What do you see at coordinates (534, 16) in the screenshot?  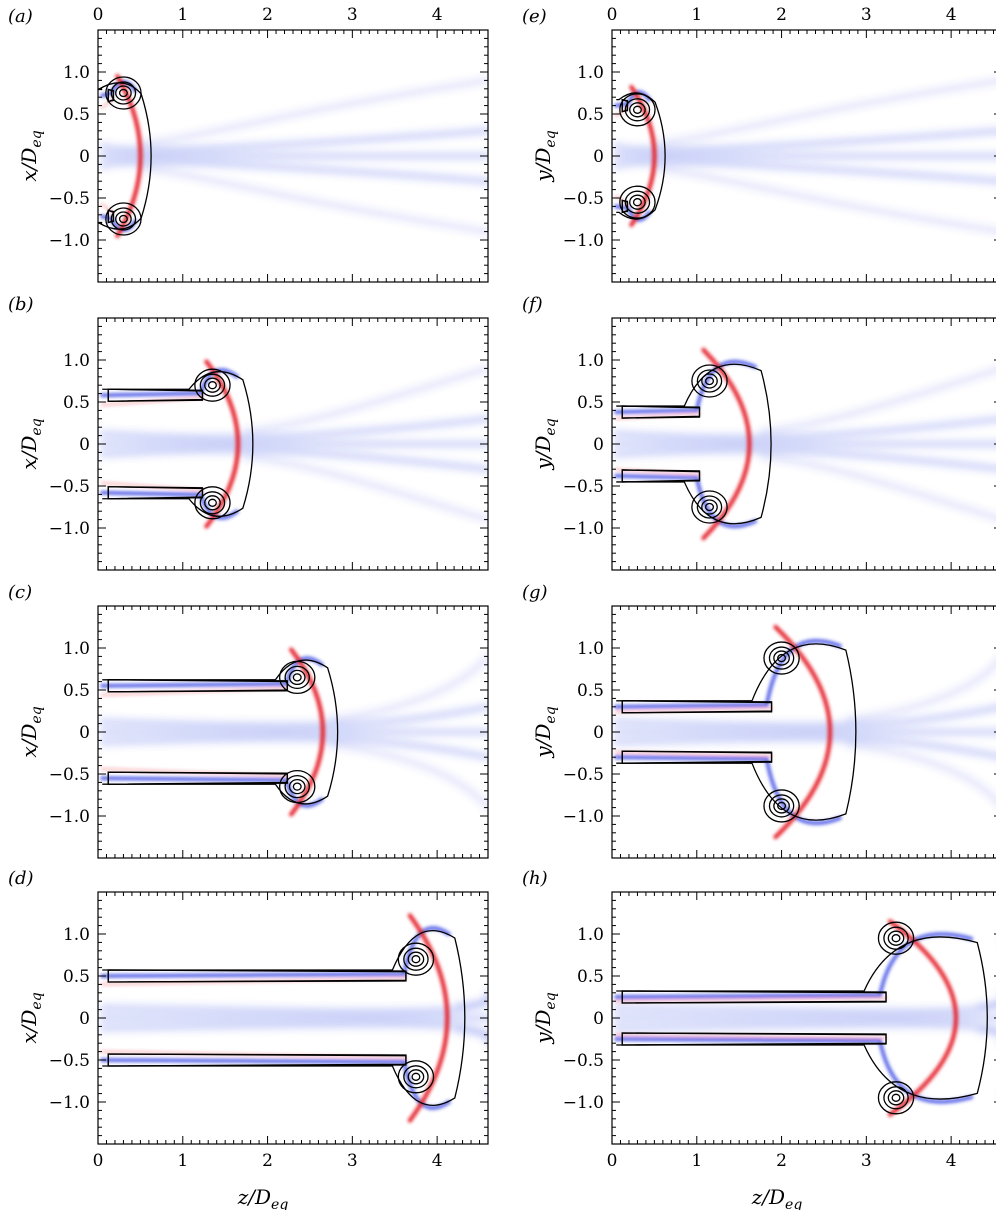 I see `panel-label: (e)` at bounding box center [534, 16].